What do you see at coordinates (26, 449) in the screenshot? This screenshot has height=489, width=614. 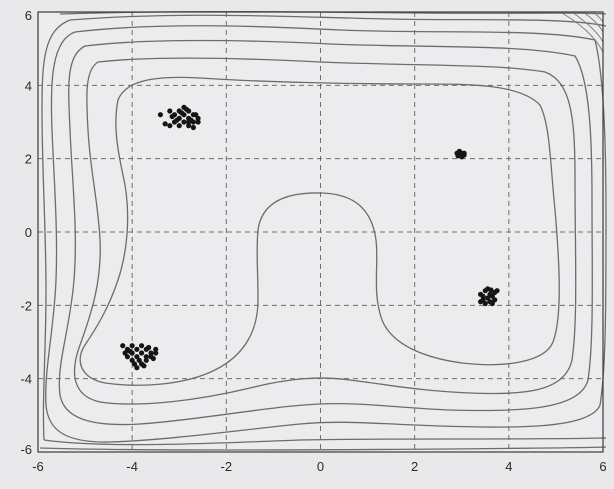 I see `y-tick-label: -6` at bounding box center [26, 449].